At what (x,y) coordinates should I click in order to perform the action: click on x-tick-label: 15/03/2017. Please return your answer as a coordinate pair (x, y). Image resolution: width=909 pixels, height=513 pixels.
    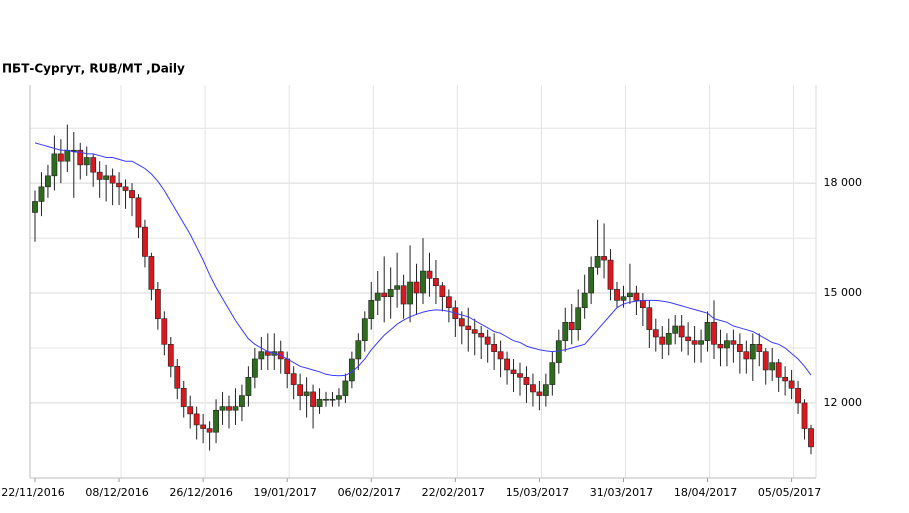
    Looking at the image, I should click on (537, 492).